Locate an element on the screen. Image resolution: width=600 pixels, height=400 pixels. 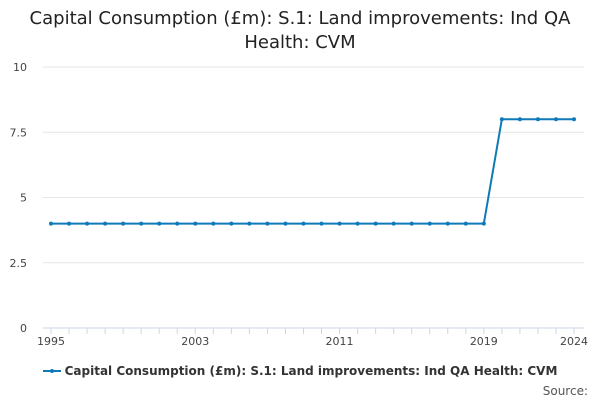
x-tick-label: 2019 is located at coordinates (484, 341).